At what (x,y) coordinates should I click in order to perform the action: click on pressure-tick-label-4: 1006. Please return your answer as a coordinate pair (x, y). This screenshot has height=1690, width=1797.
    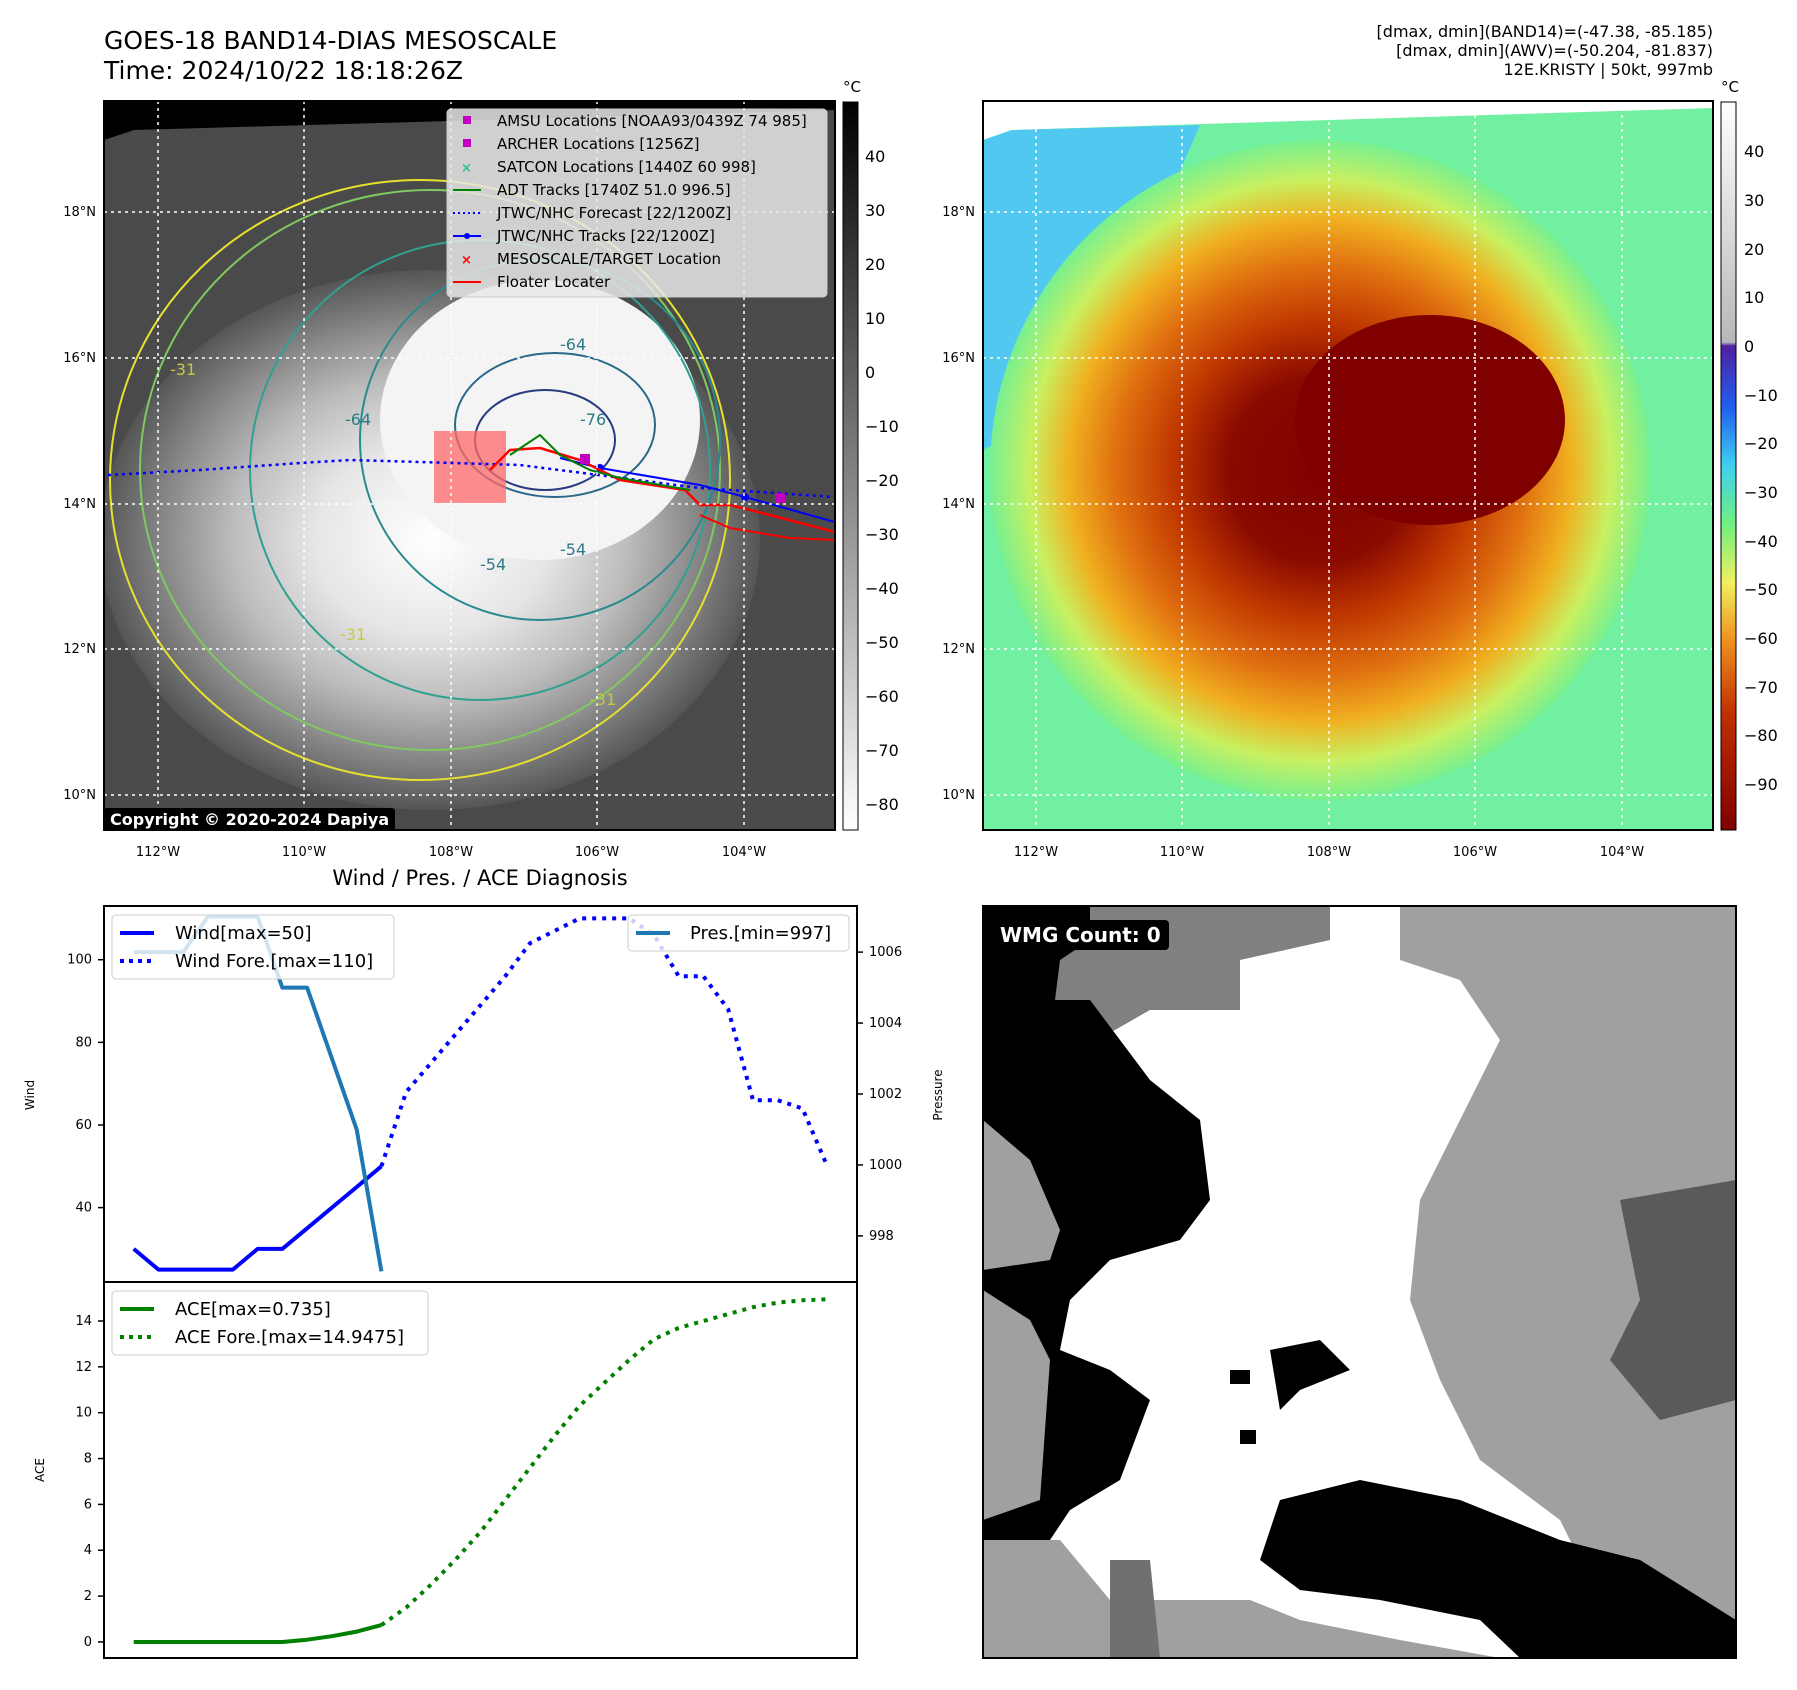
    Looking at the image, I should click on (885, 952).